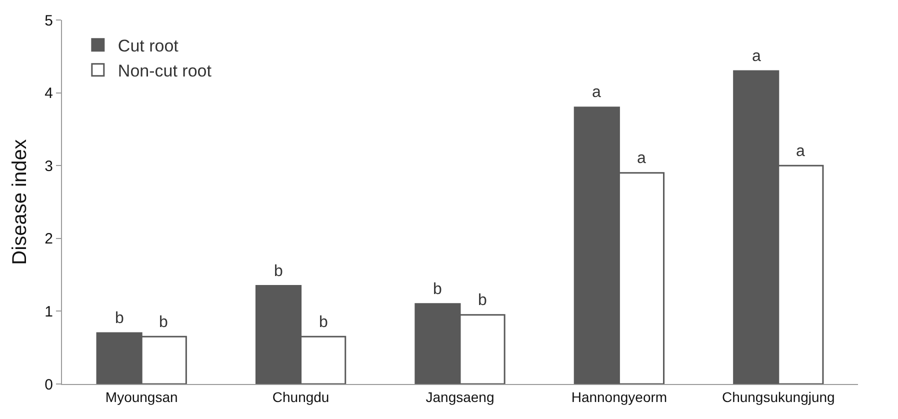 This screenshot has width=898, height=419. What do you see at coordinates (778, 396) in the screenshot?
I see `x-tick-label: Chungsukungjung` at bounding box center [778, 396].